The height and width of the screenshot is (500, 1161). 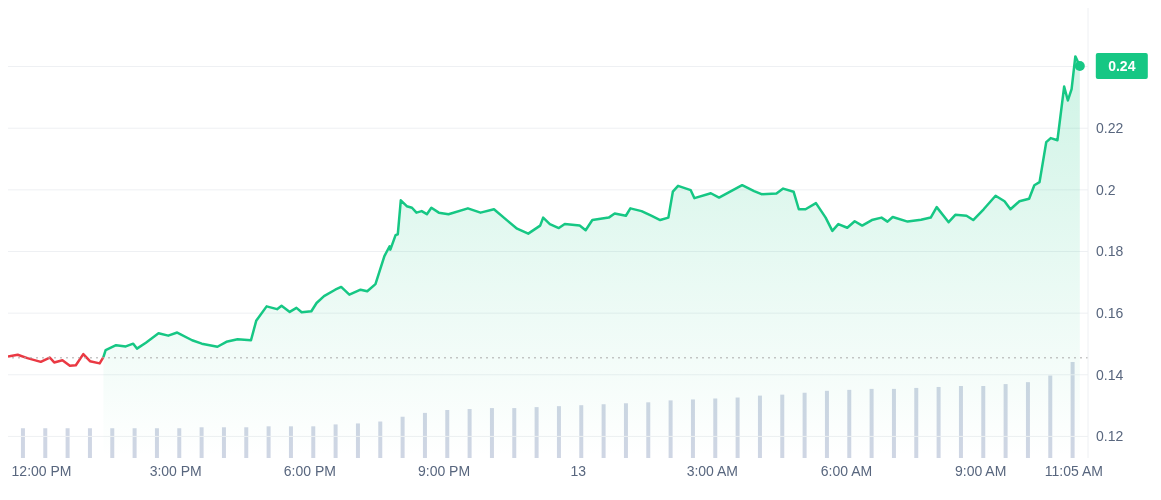 I want to click on x-tick-label: 6:00 AM, so click(x=846, y=470).